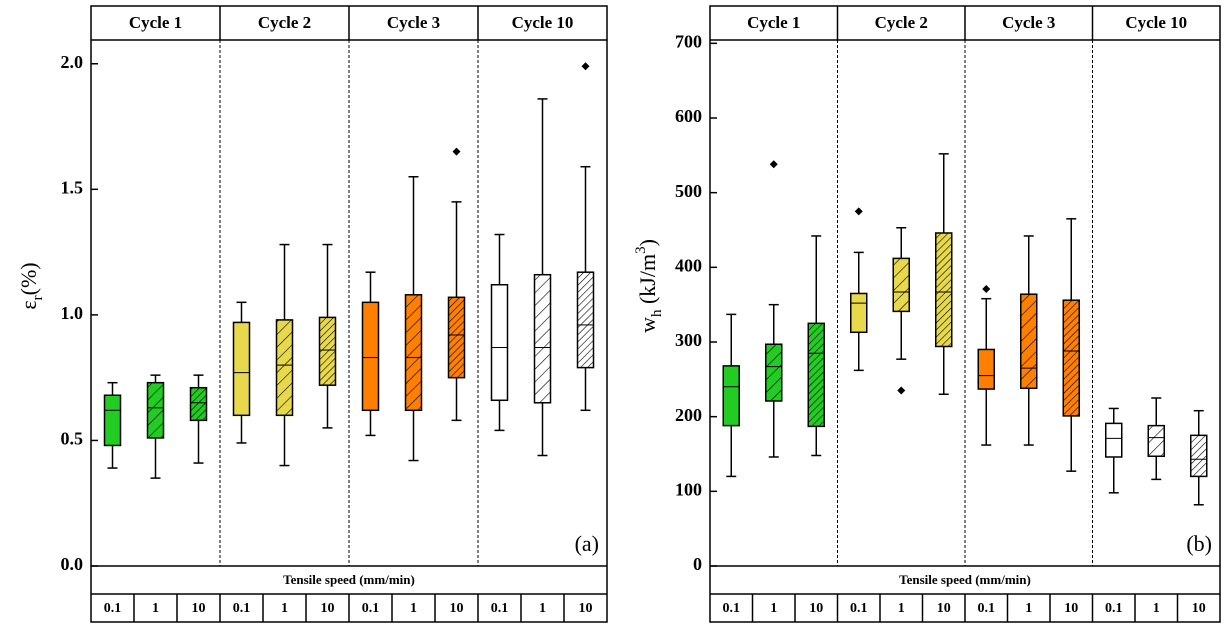 This screenshot has height=624, width=1226. I want to click on y-tick-label: 0.5, so click(72, 439).